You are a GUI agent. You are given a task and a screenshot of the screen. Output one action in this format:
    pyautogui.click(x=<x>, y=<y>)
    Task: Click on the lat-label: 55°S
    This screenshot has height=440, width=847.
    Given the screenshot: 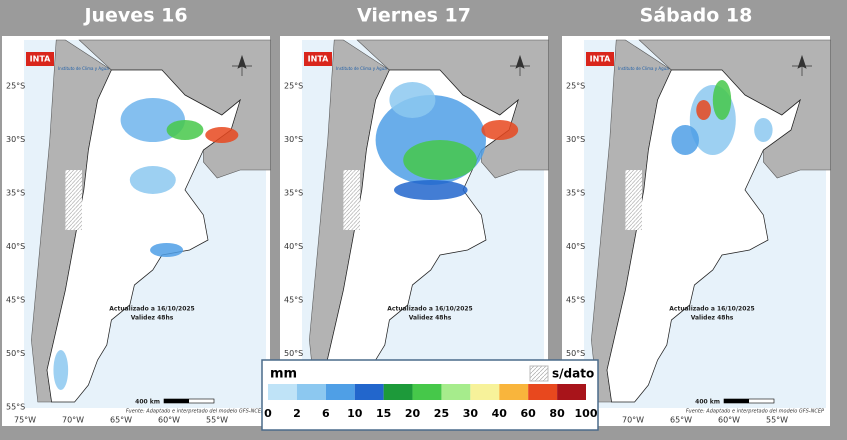 What is the action you would take?
    pyautogui.click(x=15, y=407)
    